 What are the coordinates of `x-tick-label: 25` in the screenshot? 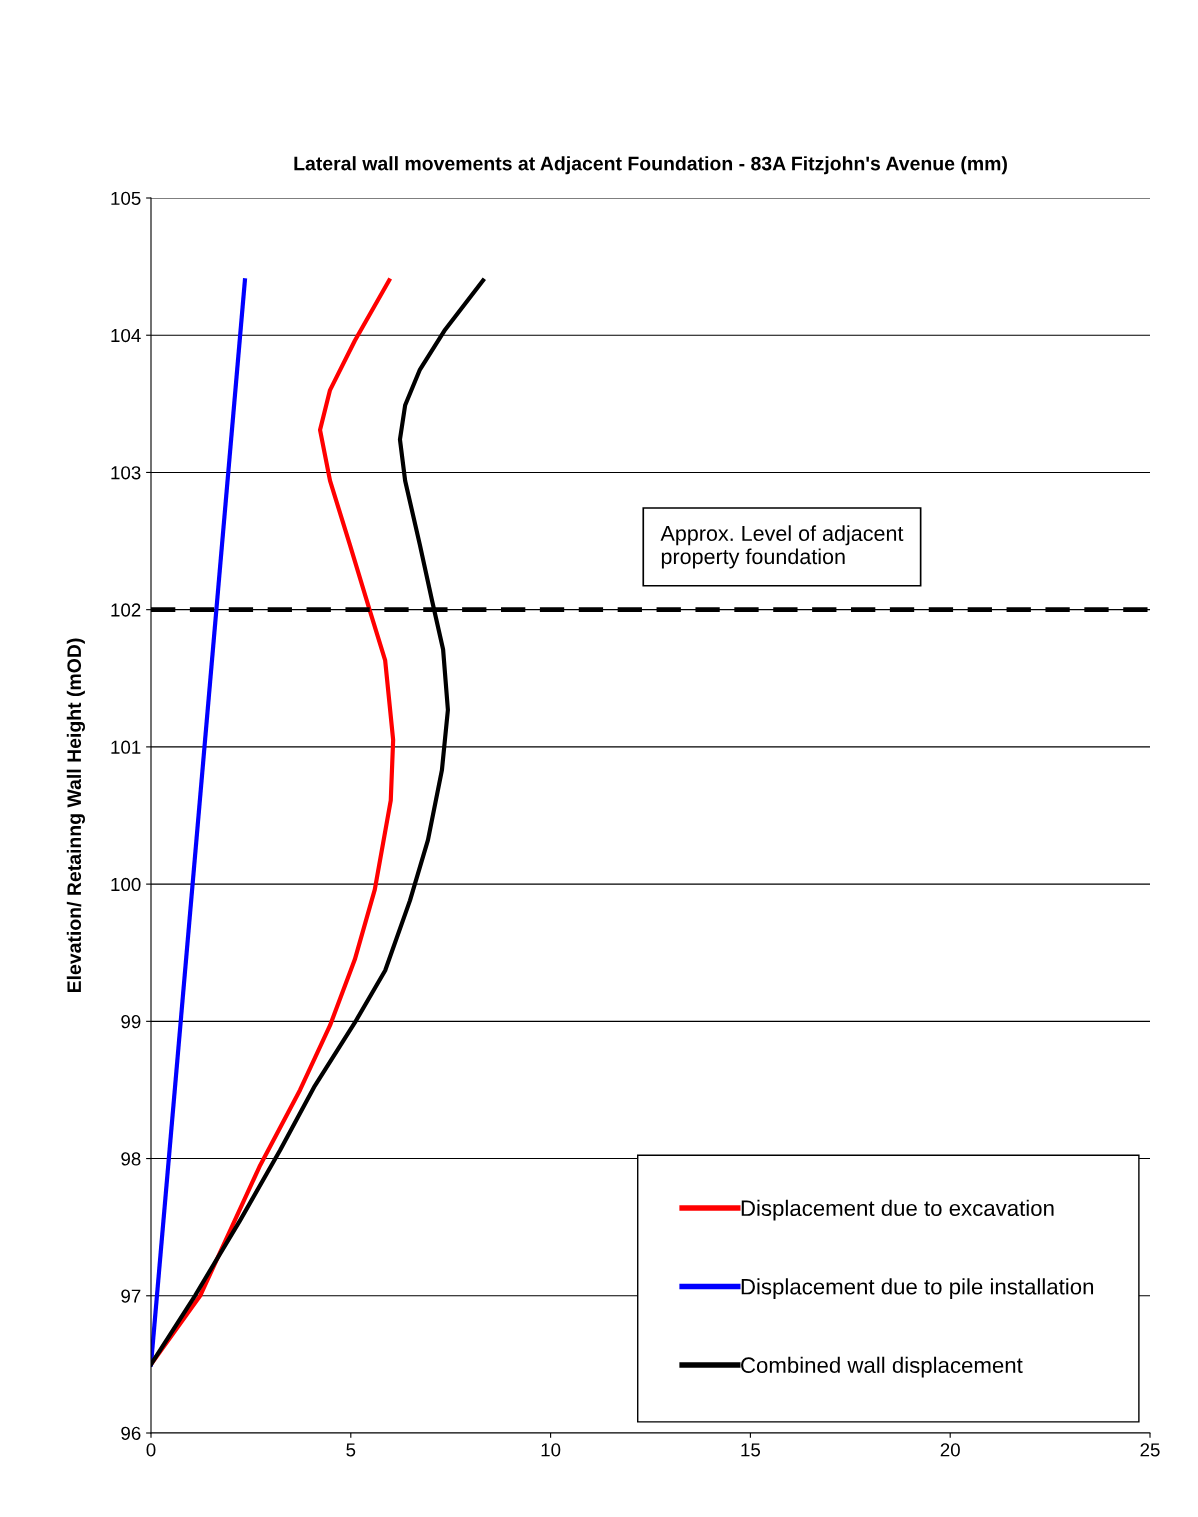 It's located at (1150, 1450).